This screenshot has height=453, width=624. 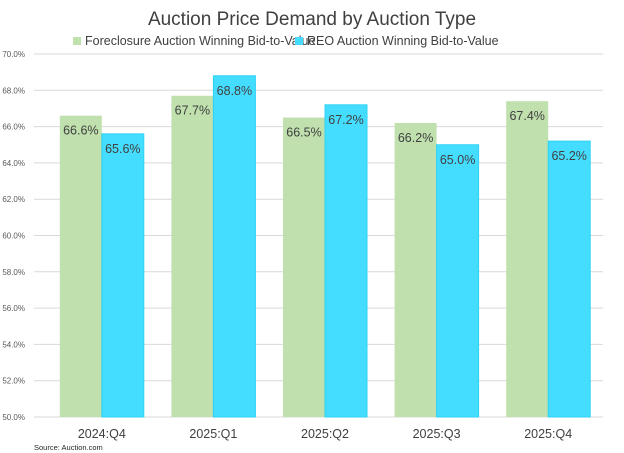 What do you see at coordinates (568, 156) in the screenshot?
I see `data-label: 65.2%` at bounding box center [568, 156].